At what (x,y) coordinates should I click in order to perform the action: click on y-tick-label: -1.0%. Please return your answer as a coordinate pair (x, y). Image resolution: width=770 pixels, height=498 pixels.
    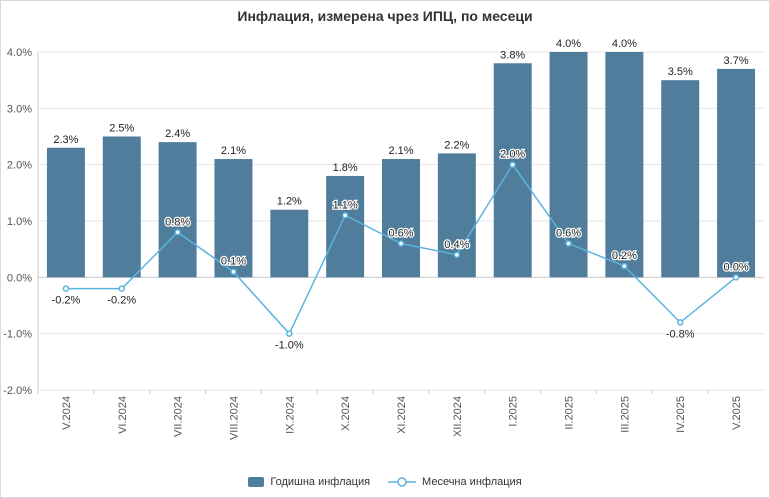
    Looking at the image, I should click on (17, 335).